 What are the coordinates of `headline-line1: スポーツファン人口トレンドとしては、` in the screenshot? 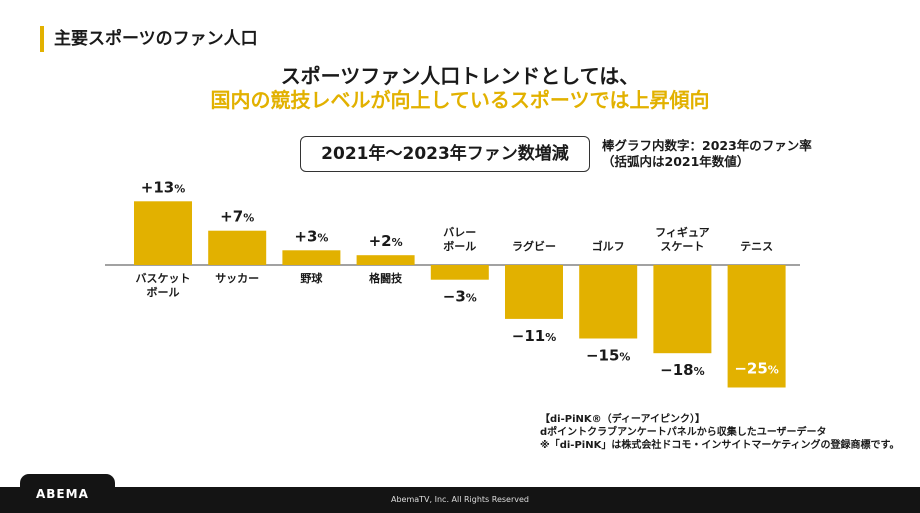 It's located at (460, 76).